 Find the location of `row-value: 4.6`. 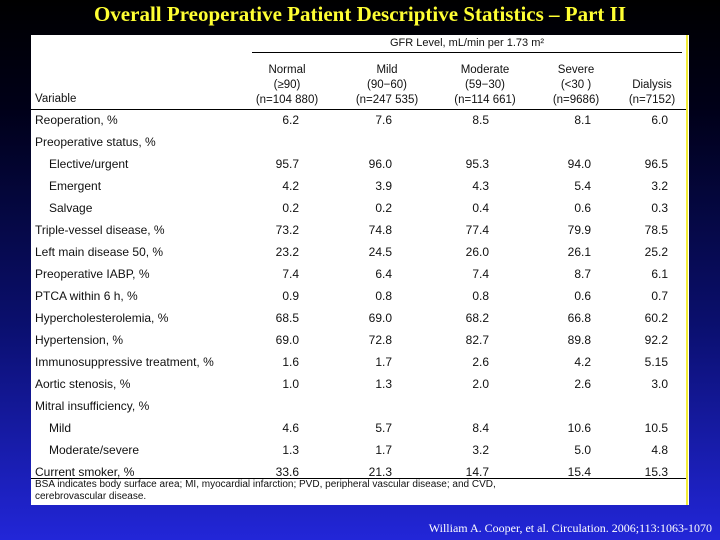

row-value: 4.6 is located at coordinates (290, 428).